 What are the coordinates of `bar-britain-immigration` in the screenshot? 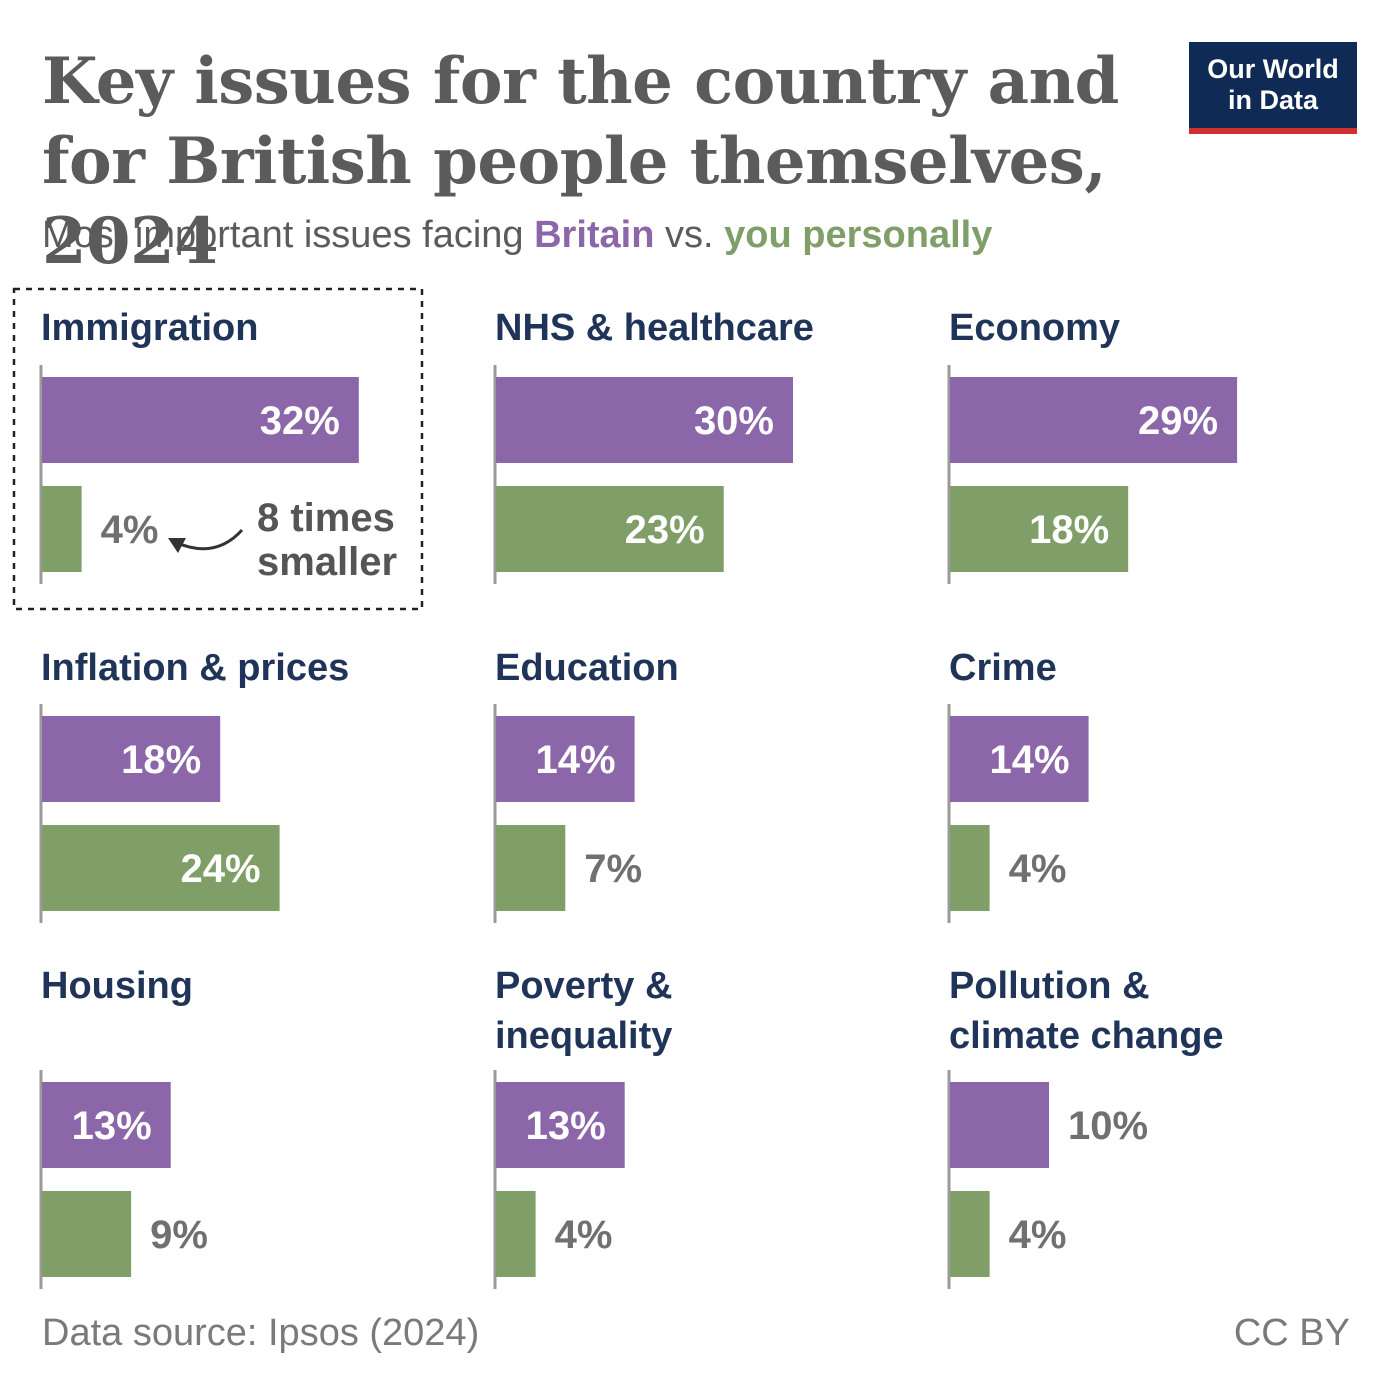 It's located at (200, 420).